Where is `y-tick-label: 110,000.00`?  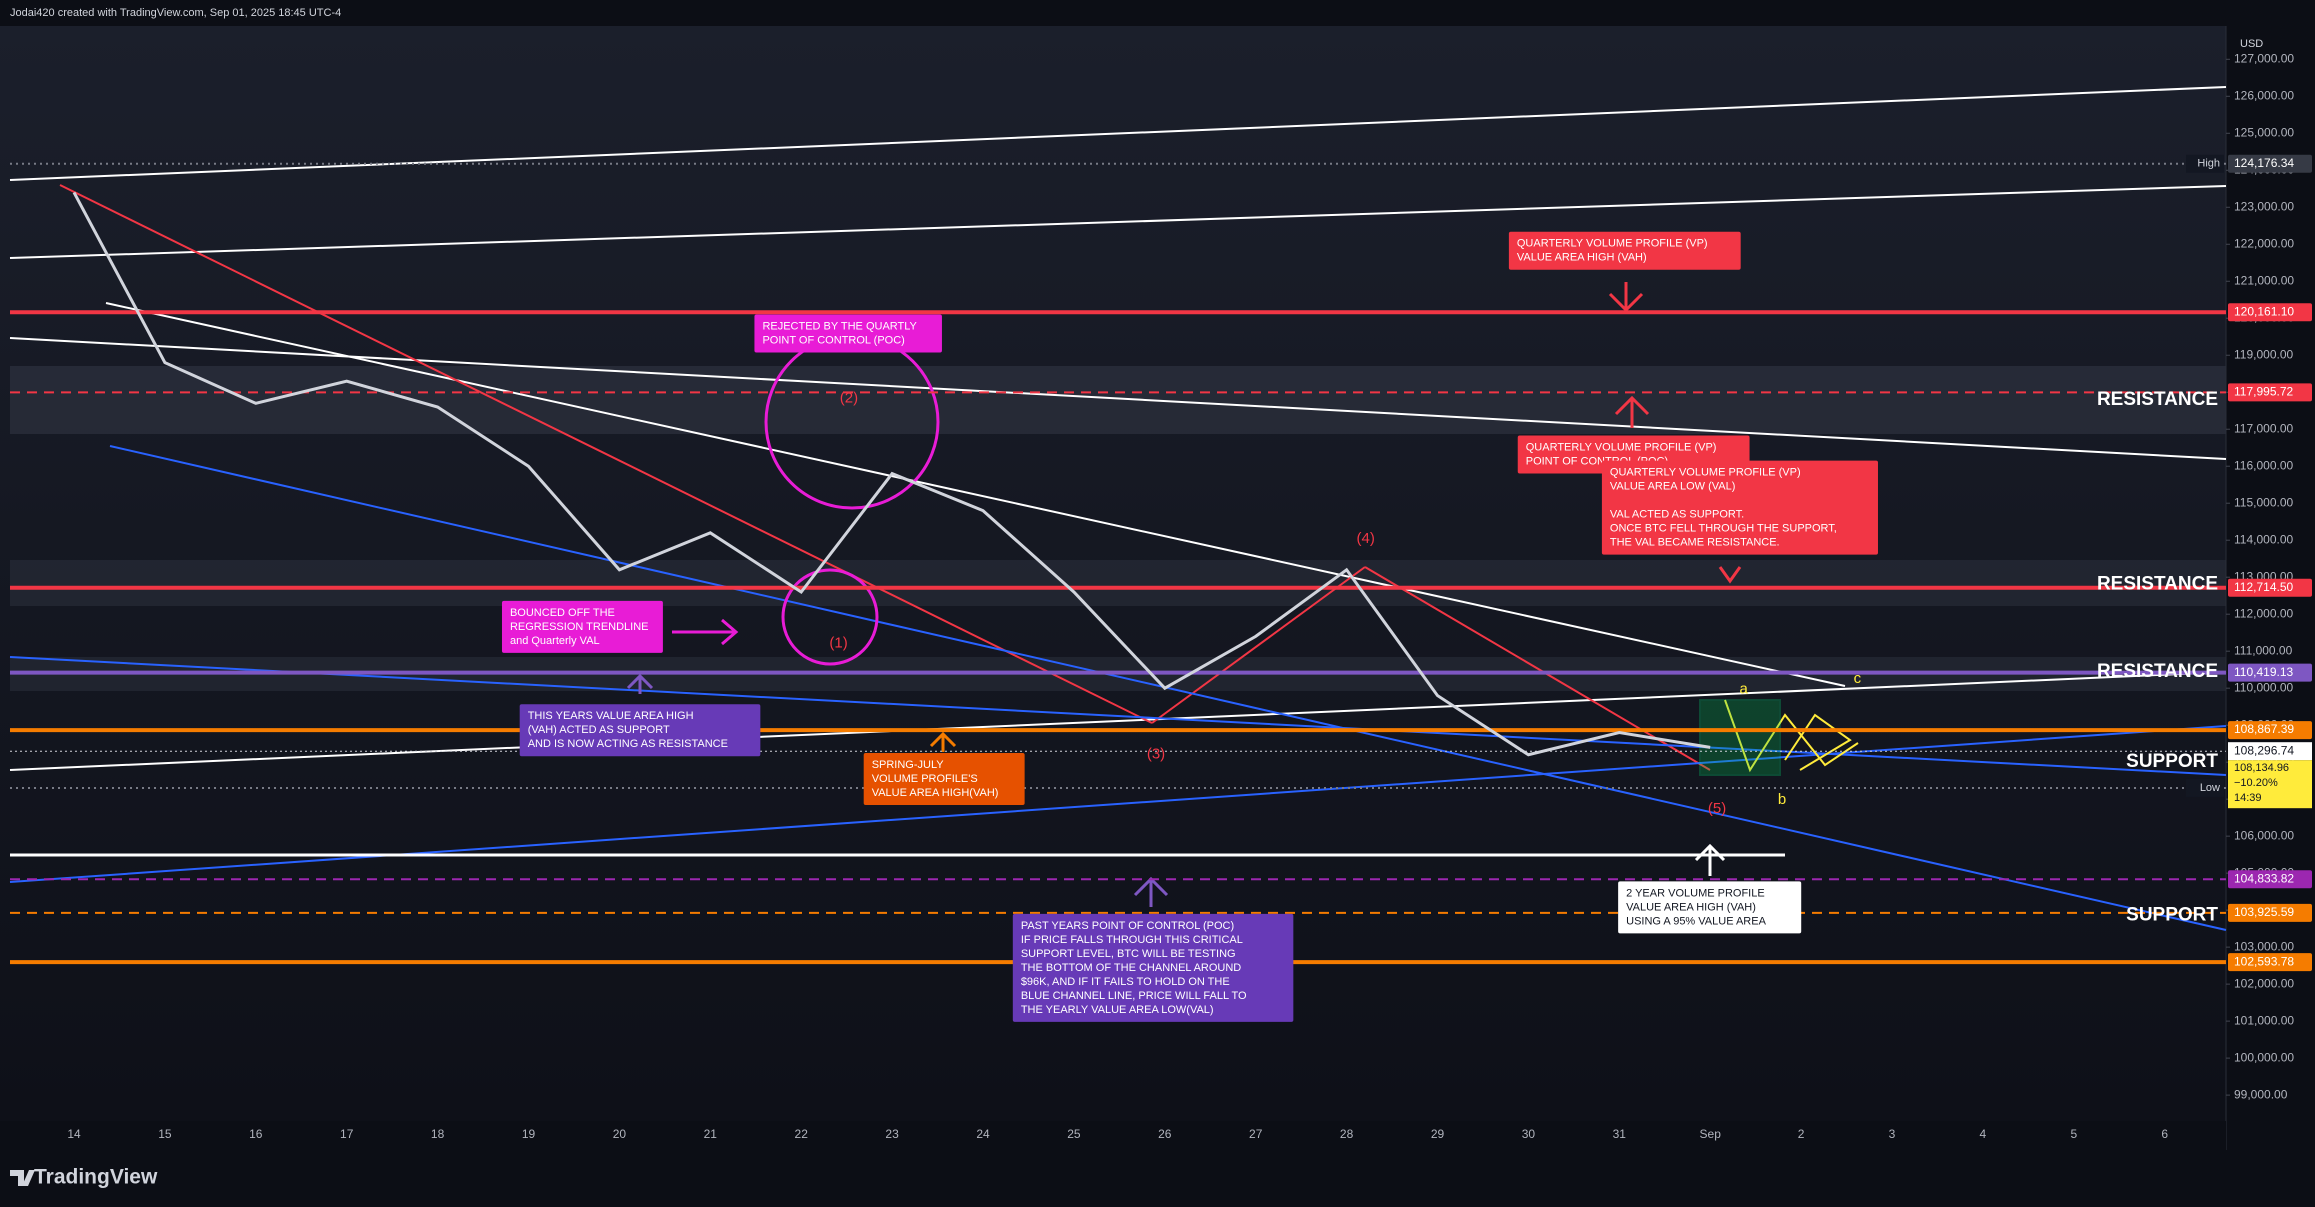 y-tick-label: 110,000.00 is located at coordinates (2263, 687).